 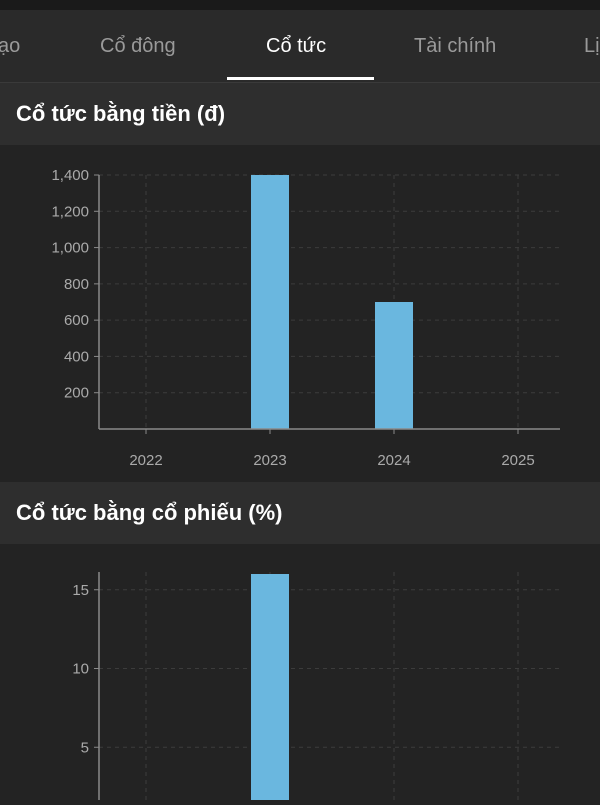 I want to click on cash-chart-bar-2023, so click(x=270, y=302).